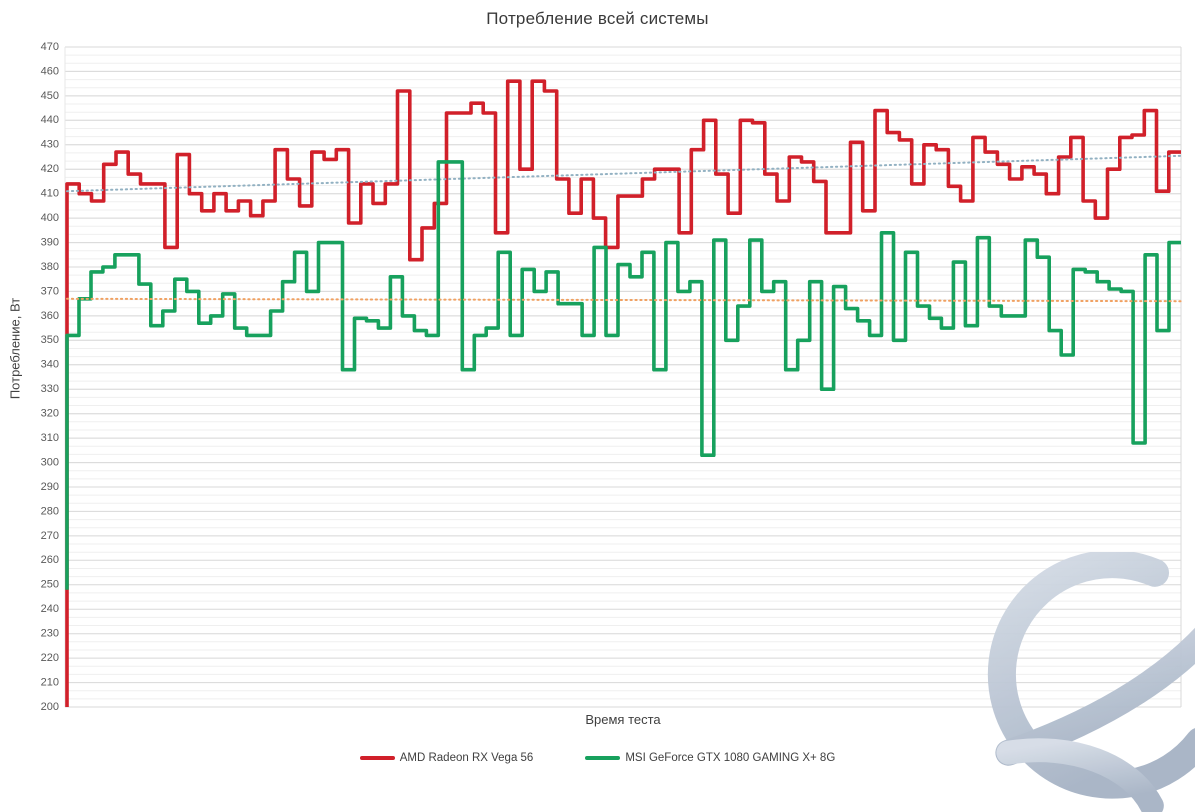  I want to click on legend-label: MSI GeForce GTX 1080 GAMING X+ 8G, so click(730, 758).